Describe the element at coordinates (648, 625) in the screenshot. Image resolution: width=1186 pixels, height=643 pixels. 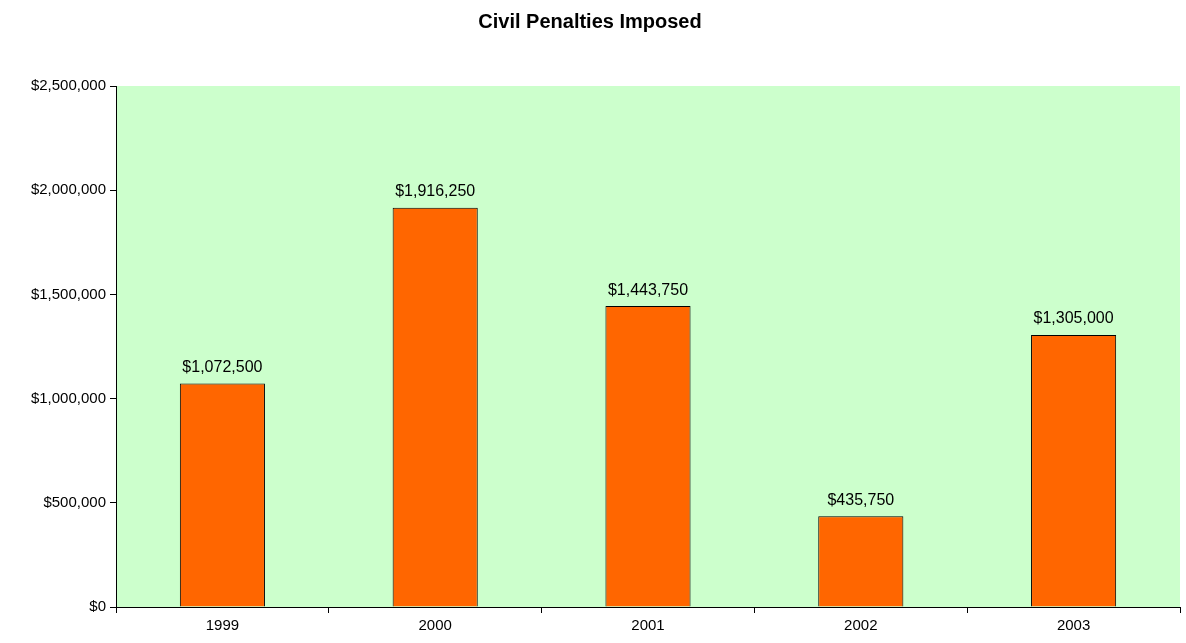
I see `x-tick-label: 2001` at that location.